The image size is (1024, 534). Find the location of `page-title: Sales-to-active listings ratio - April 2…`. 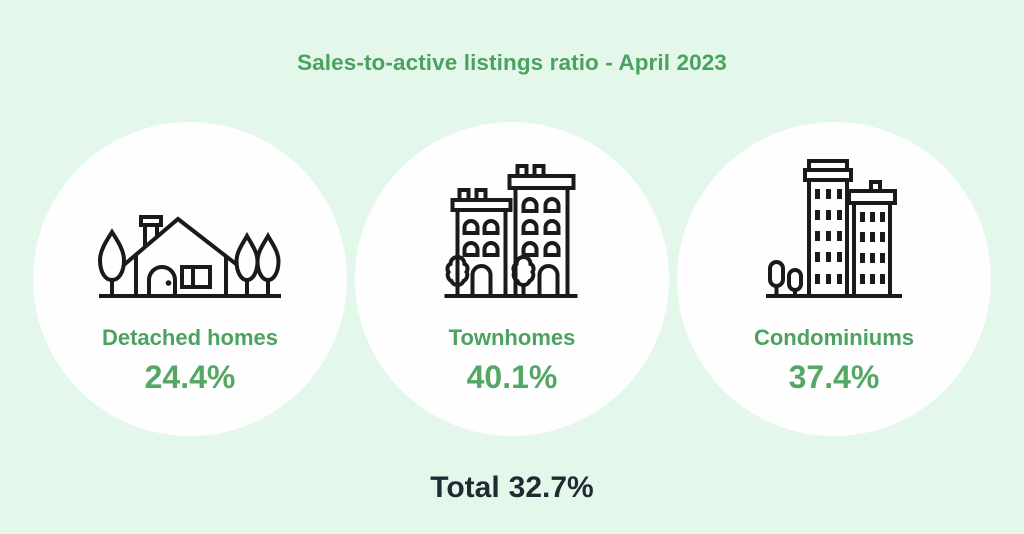

page-title: Sales-to-active listings ratio - April 2… is located at coordinates (512, 62).